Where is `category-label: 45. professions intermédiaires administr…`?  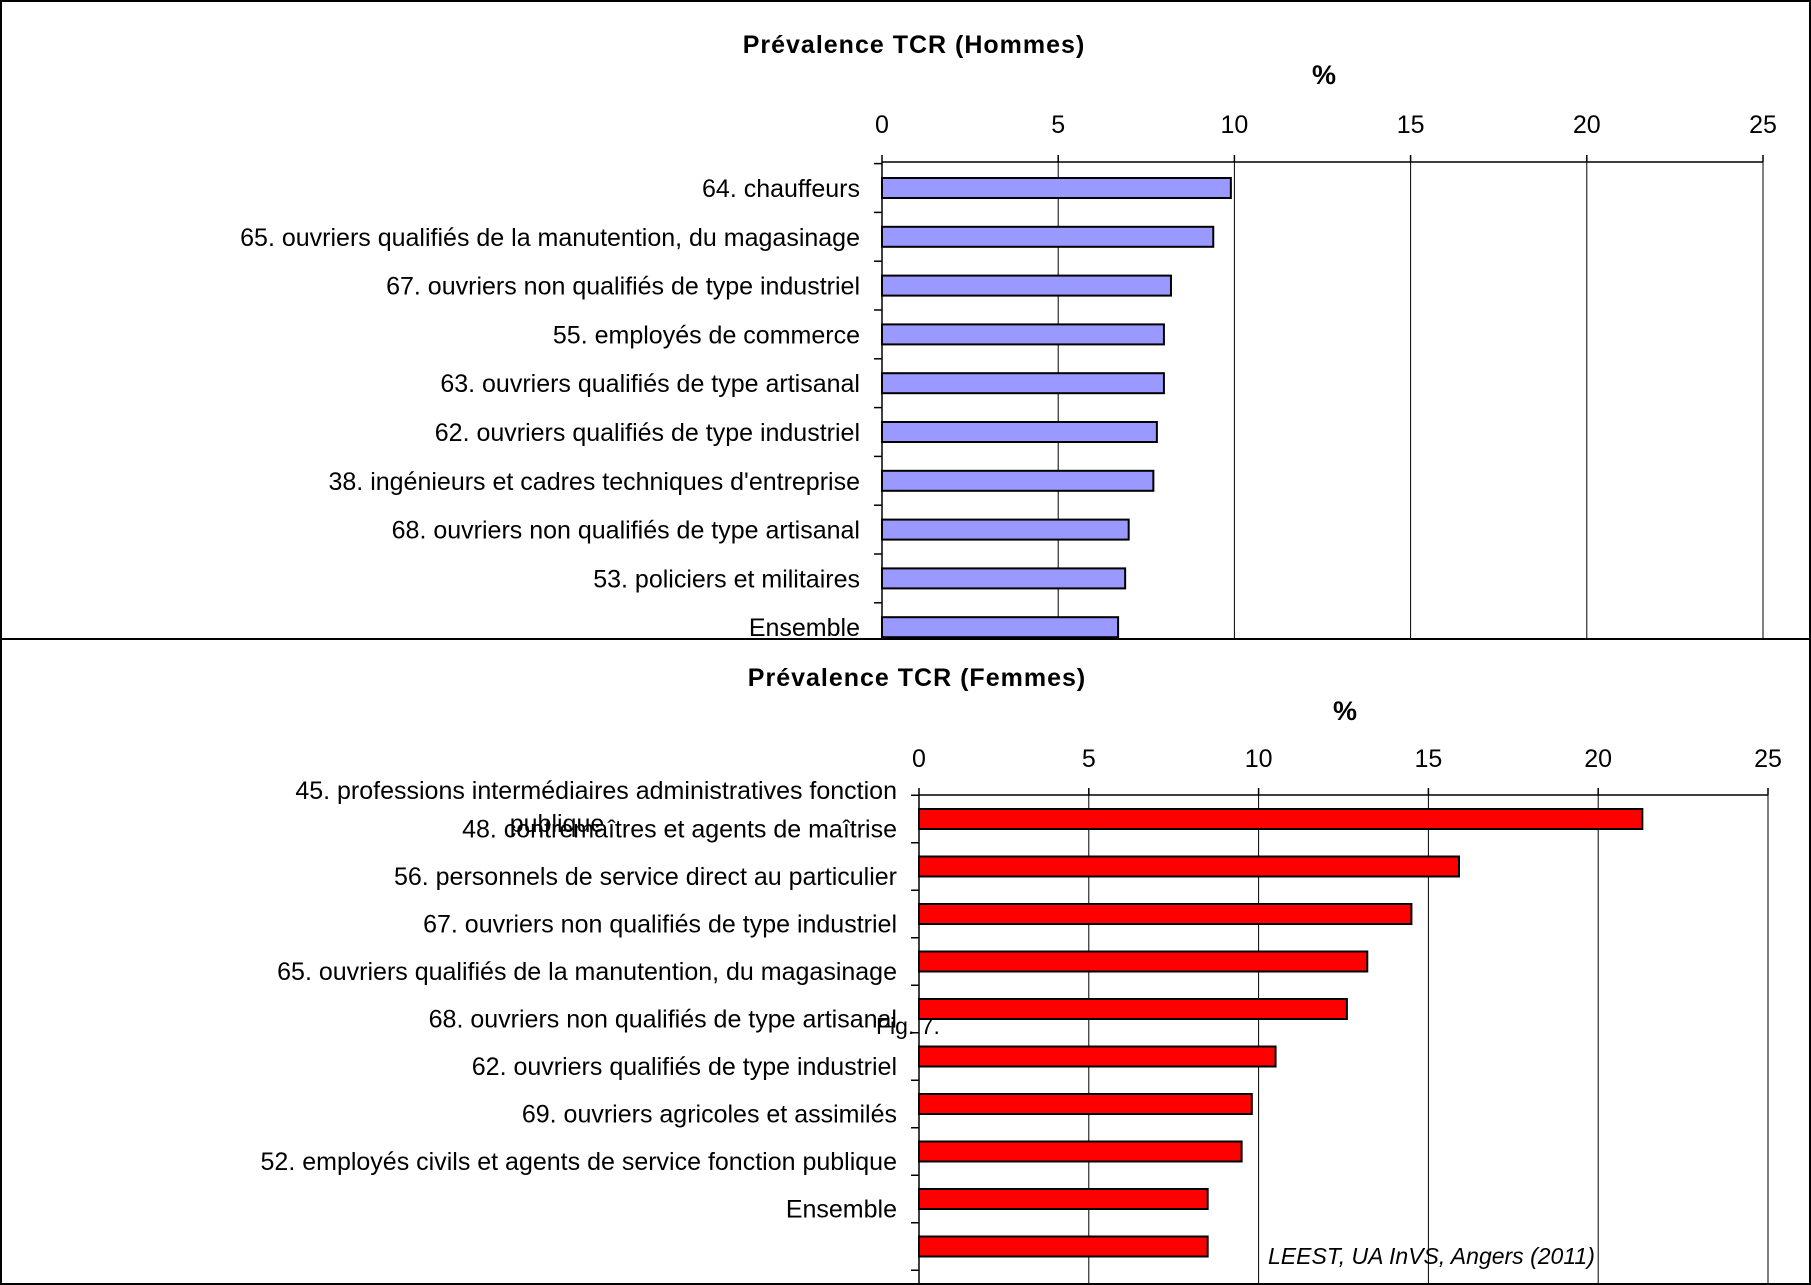 category-label: 45. professions intermédiaires administr… is located at coordinates (596, 791).